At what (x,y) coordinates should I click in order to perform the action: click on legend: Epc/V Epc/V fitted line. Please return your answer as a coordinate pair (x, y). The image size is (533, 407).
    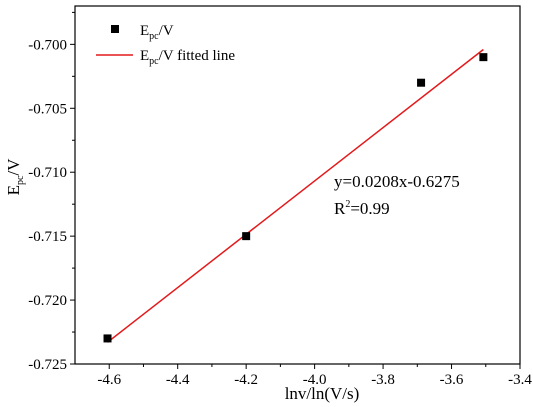
    Looking at the image, I should click on (165, 45).